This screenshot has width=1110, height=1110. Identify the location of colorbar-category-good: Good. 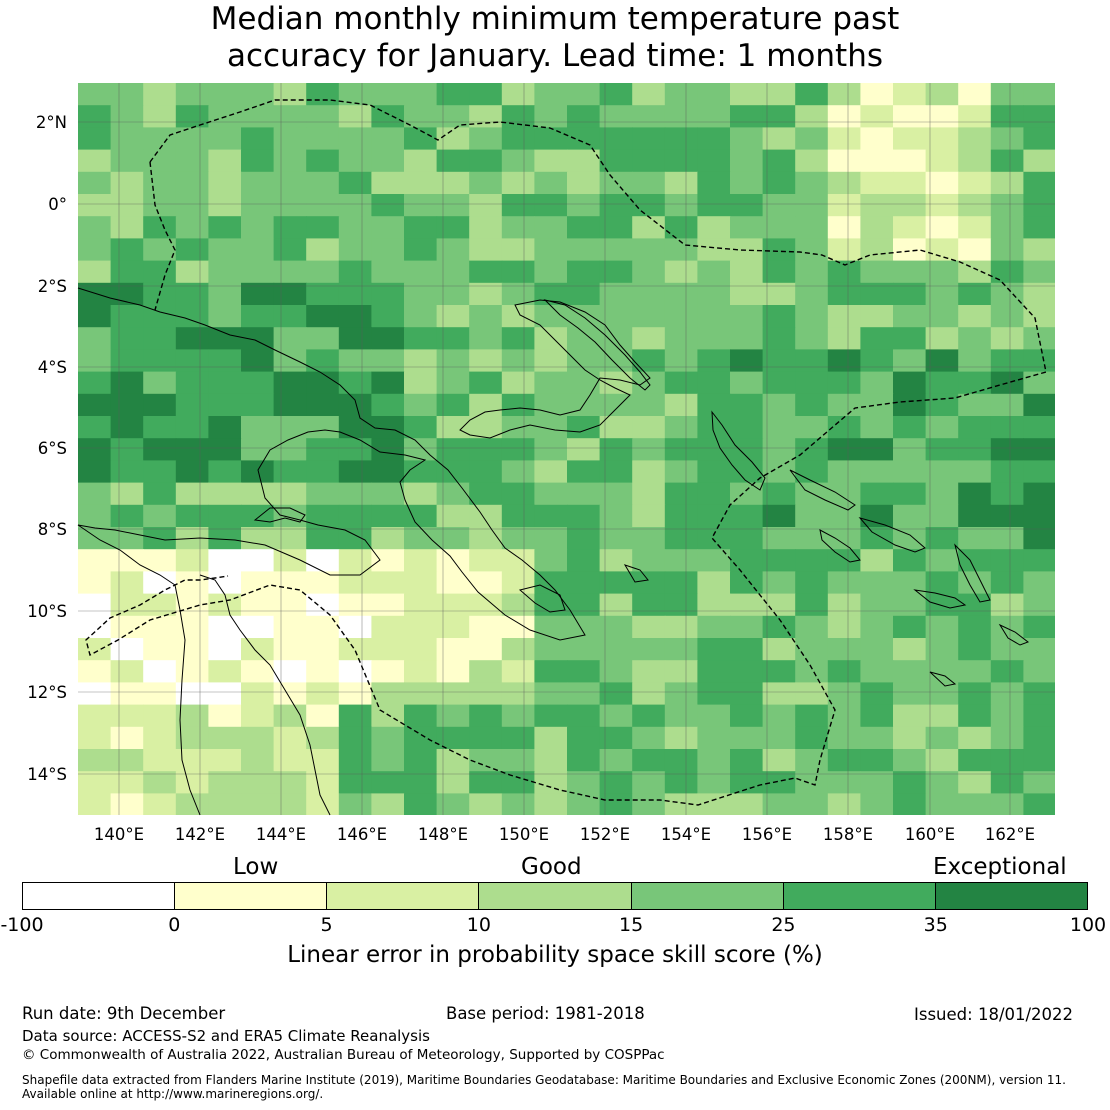
(551, 867).